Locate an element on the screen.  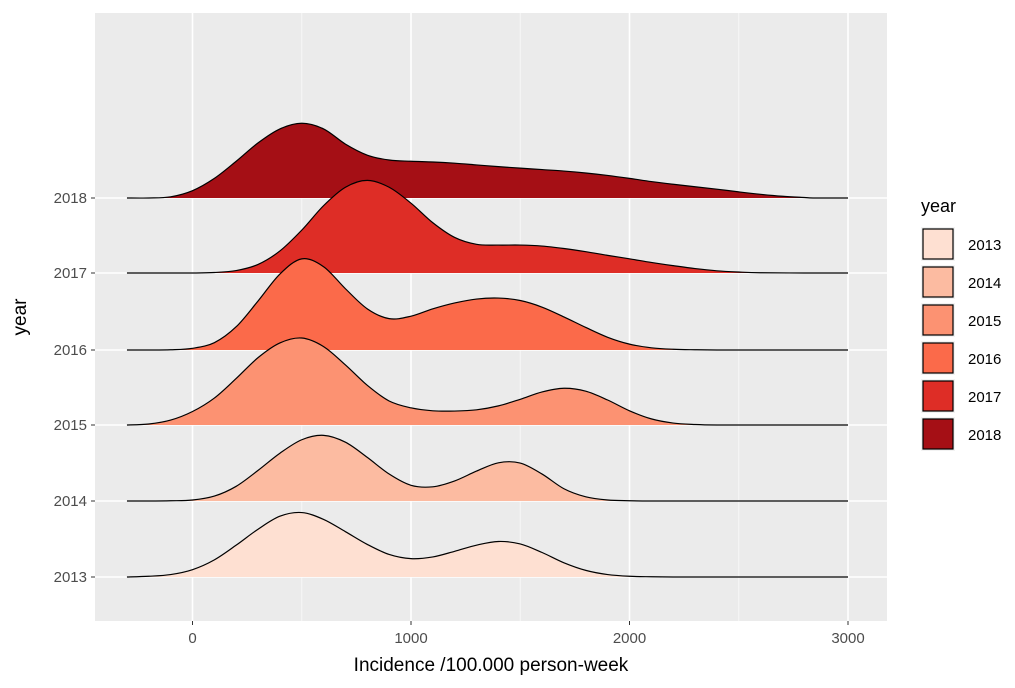
ridge-area-2015 is located at coordinates (487, 381).